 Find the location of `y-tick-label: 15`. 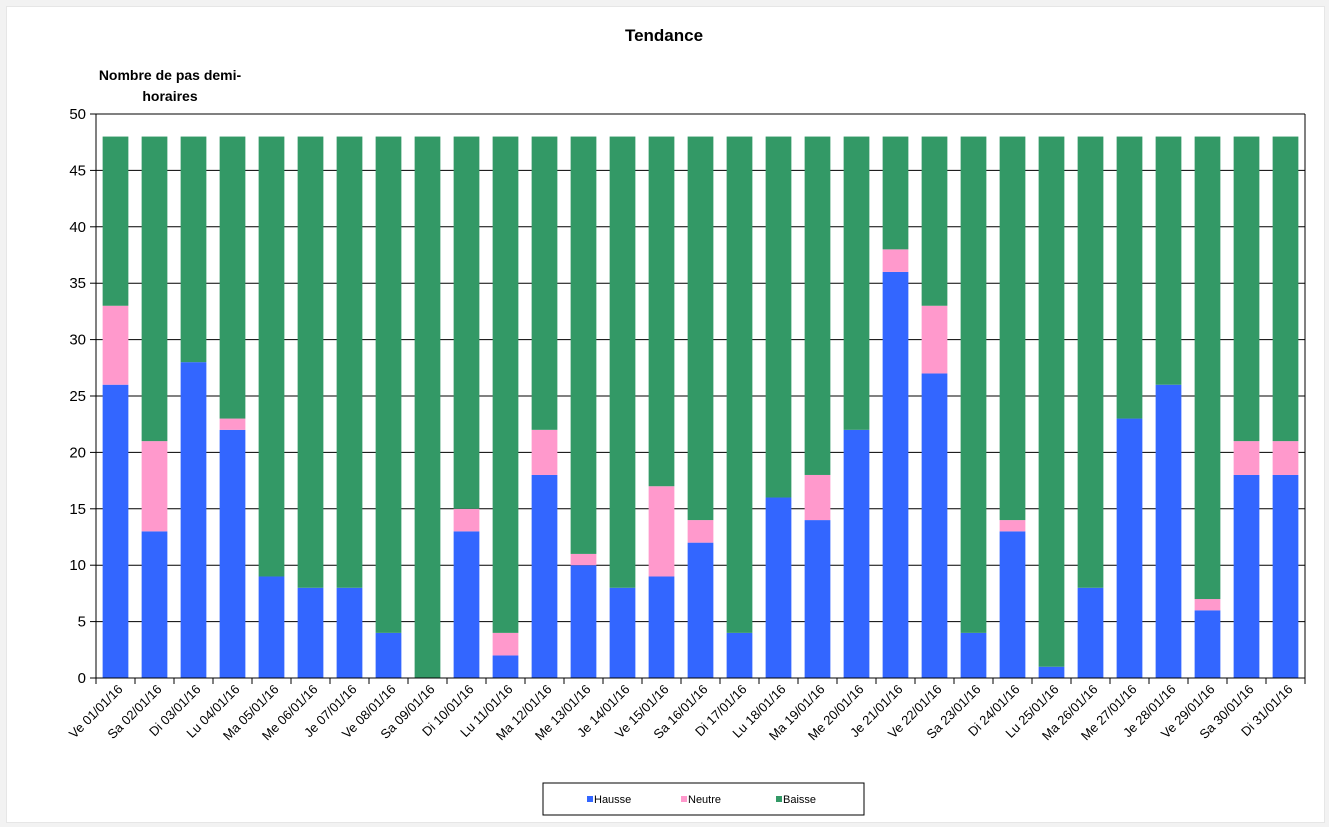

y-tick-label: 15 is located at coordinates (77, 509).